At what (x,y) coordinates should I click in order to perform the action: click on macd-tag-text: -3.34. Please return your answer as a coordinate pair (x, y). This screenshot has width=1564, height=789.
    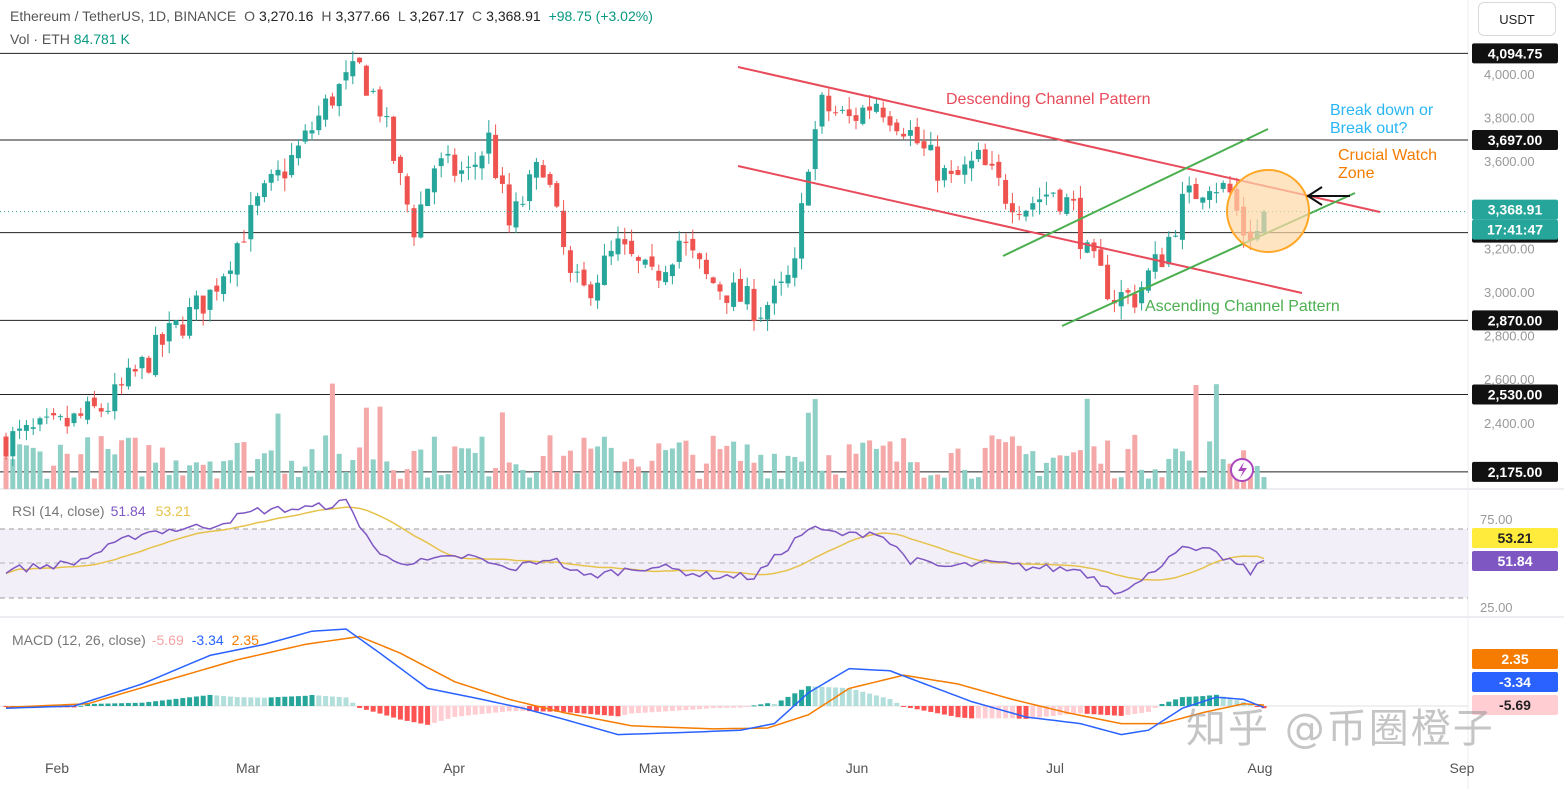
    Looking at the image, I should click on (1515, 682).